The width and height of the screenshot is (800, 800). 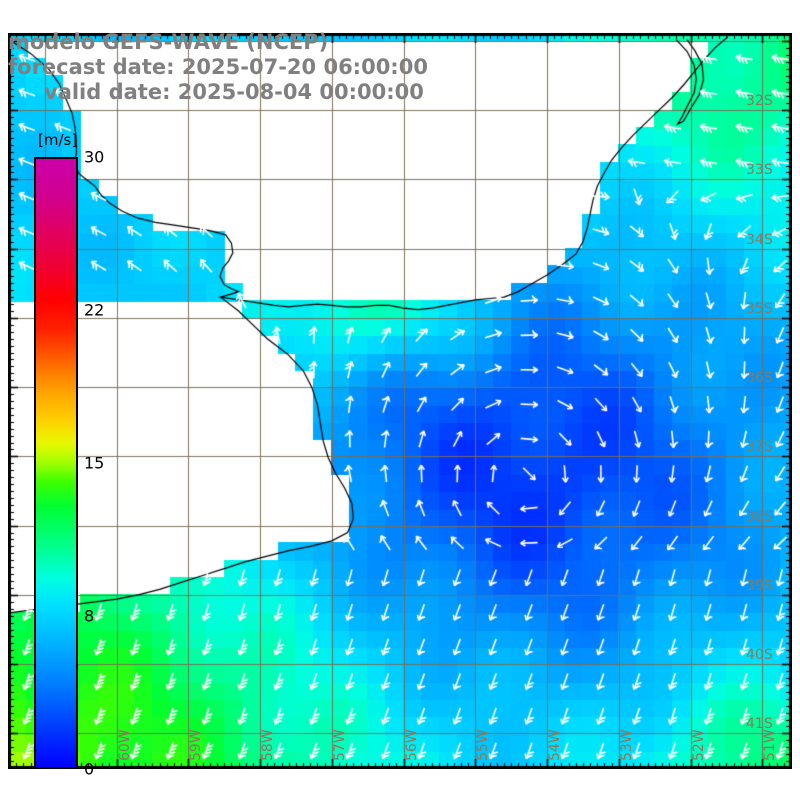 I want to click on colorbar-unit-label: [m/s], so click(x=58, y=140).